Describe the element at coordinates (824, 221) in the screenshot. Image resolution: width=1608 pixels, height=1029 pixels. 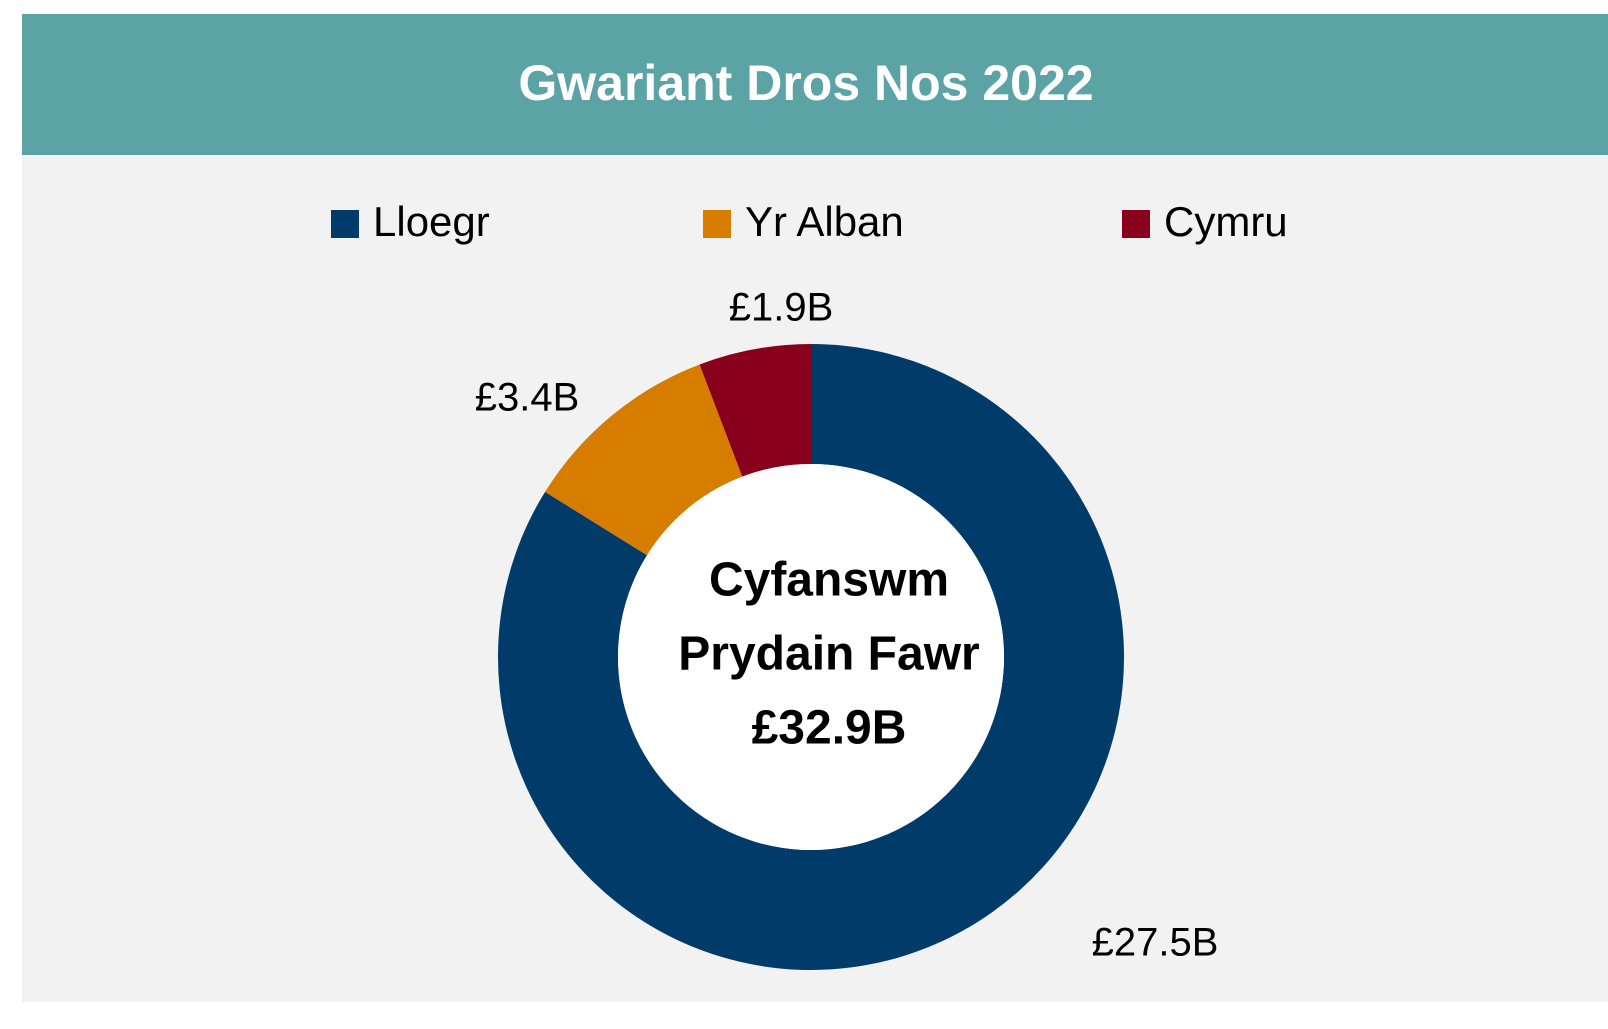
I see `legend-label: Yr Alban` at that location.